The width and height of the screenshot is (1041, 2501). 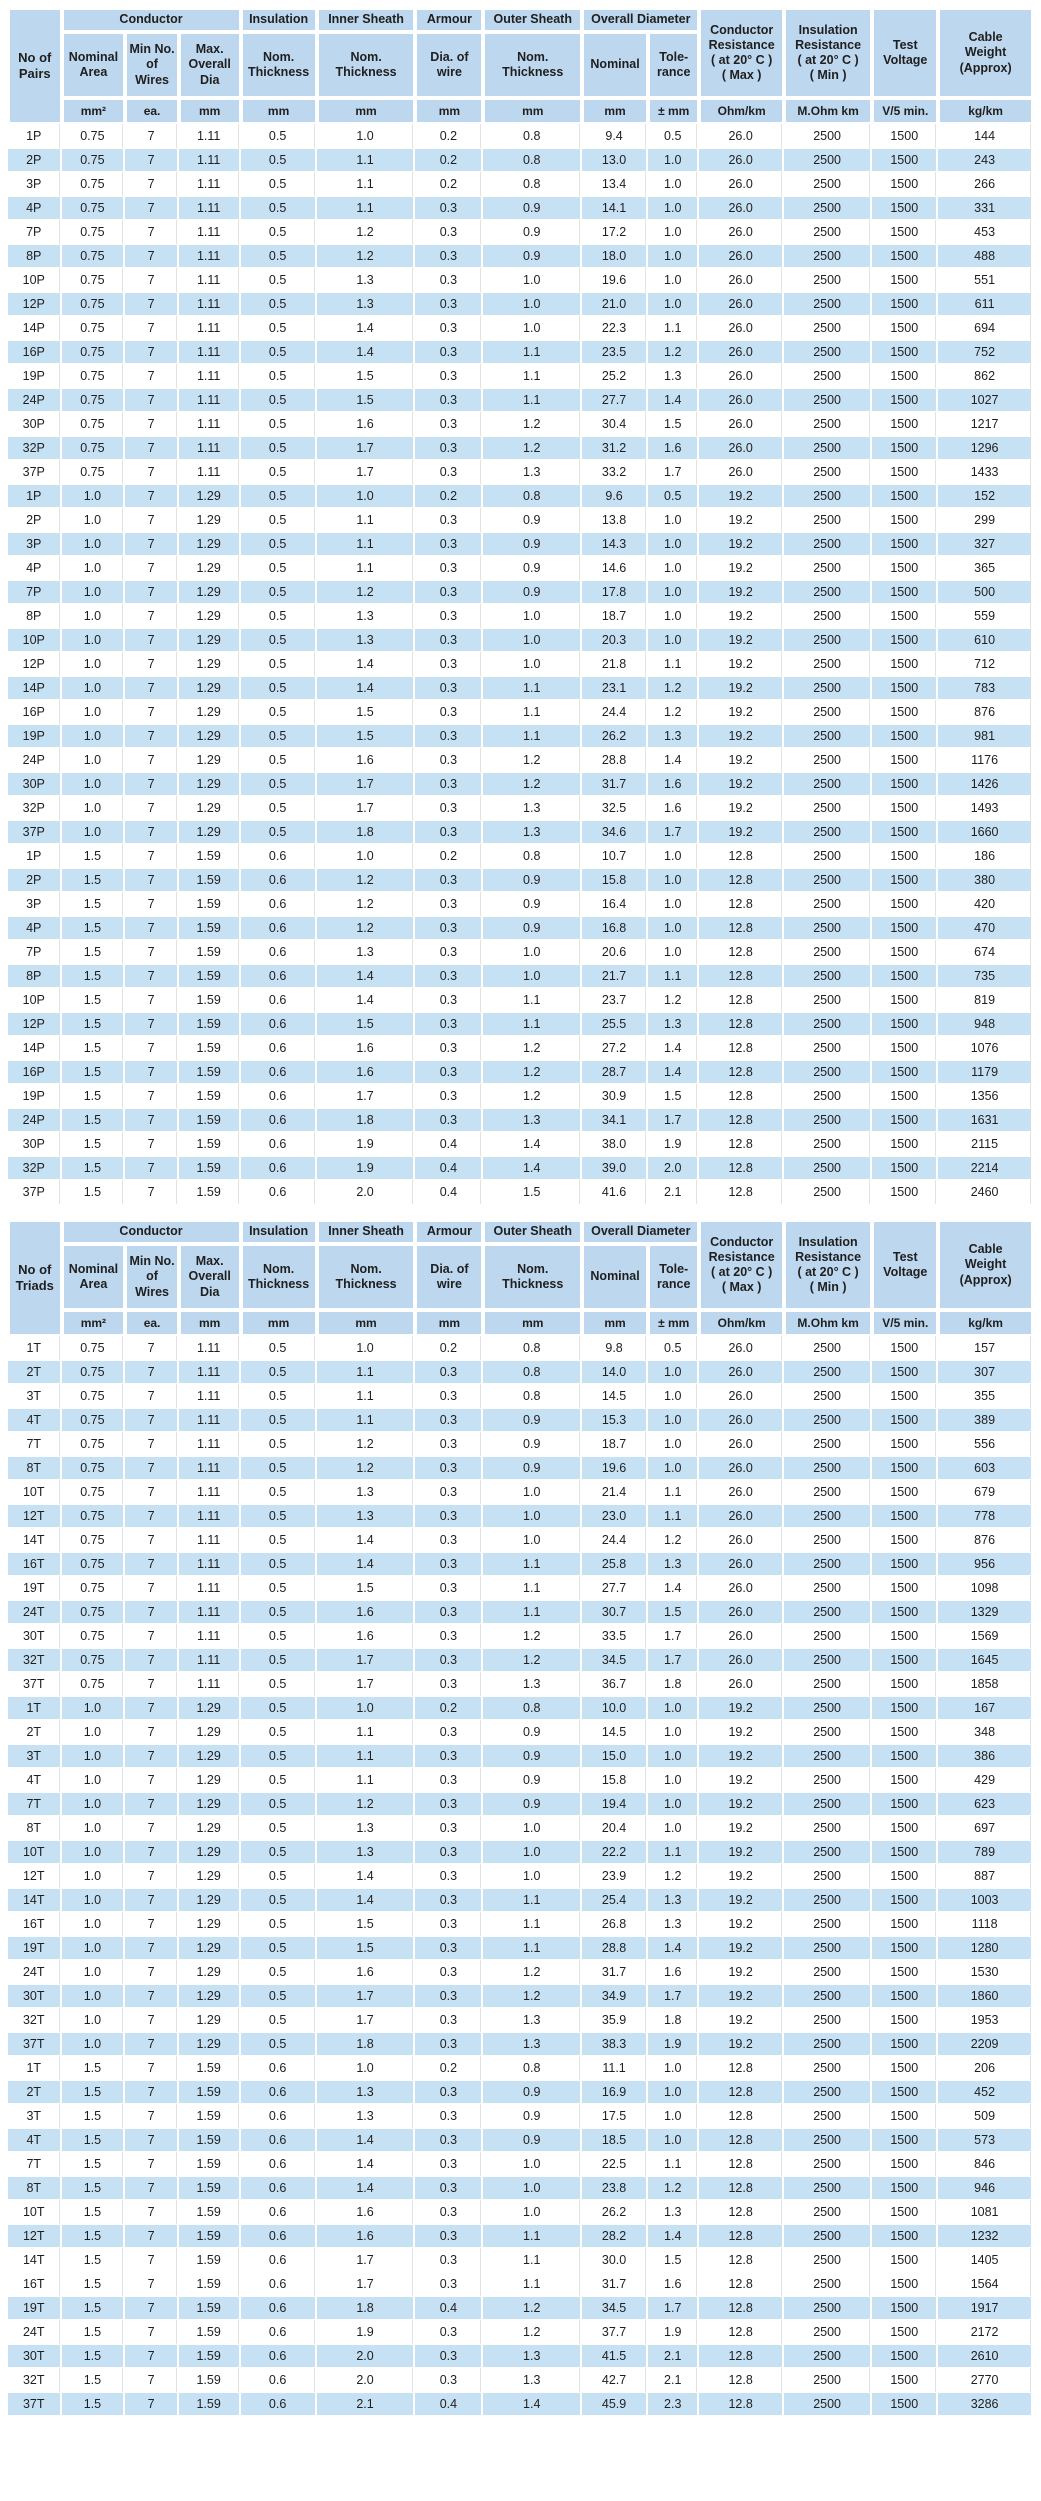 What do you see at coordinates (741, 1876) in the screenshot?
I see `data-cell: 19.2` at bounding box center [741, 1876].